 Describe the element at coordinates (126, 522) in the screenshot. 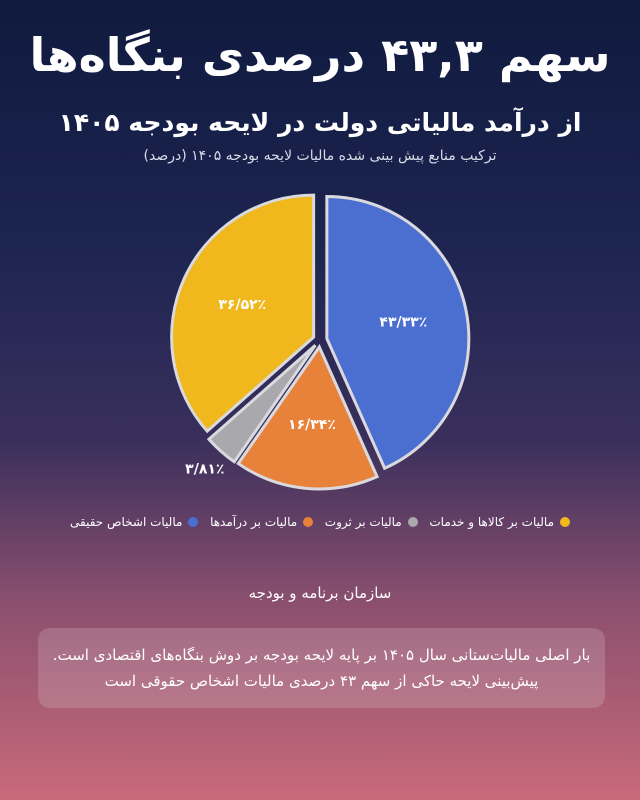

I see `legend-label: مالیات اشخاص حقیقی` at that location.